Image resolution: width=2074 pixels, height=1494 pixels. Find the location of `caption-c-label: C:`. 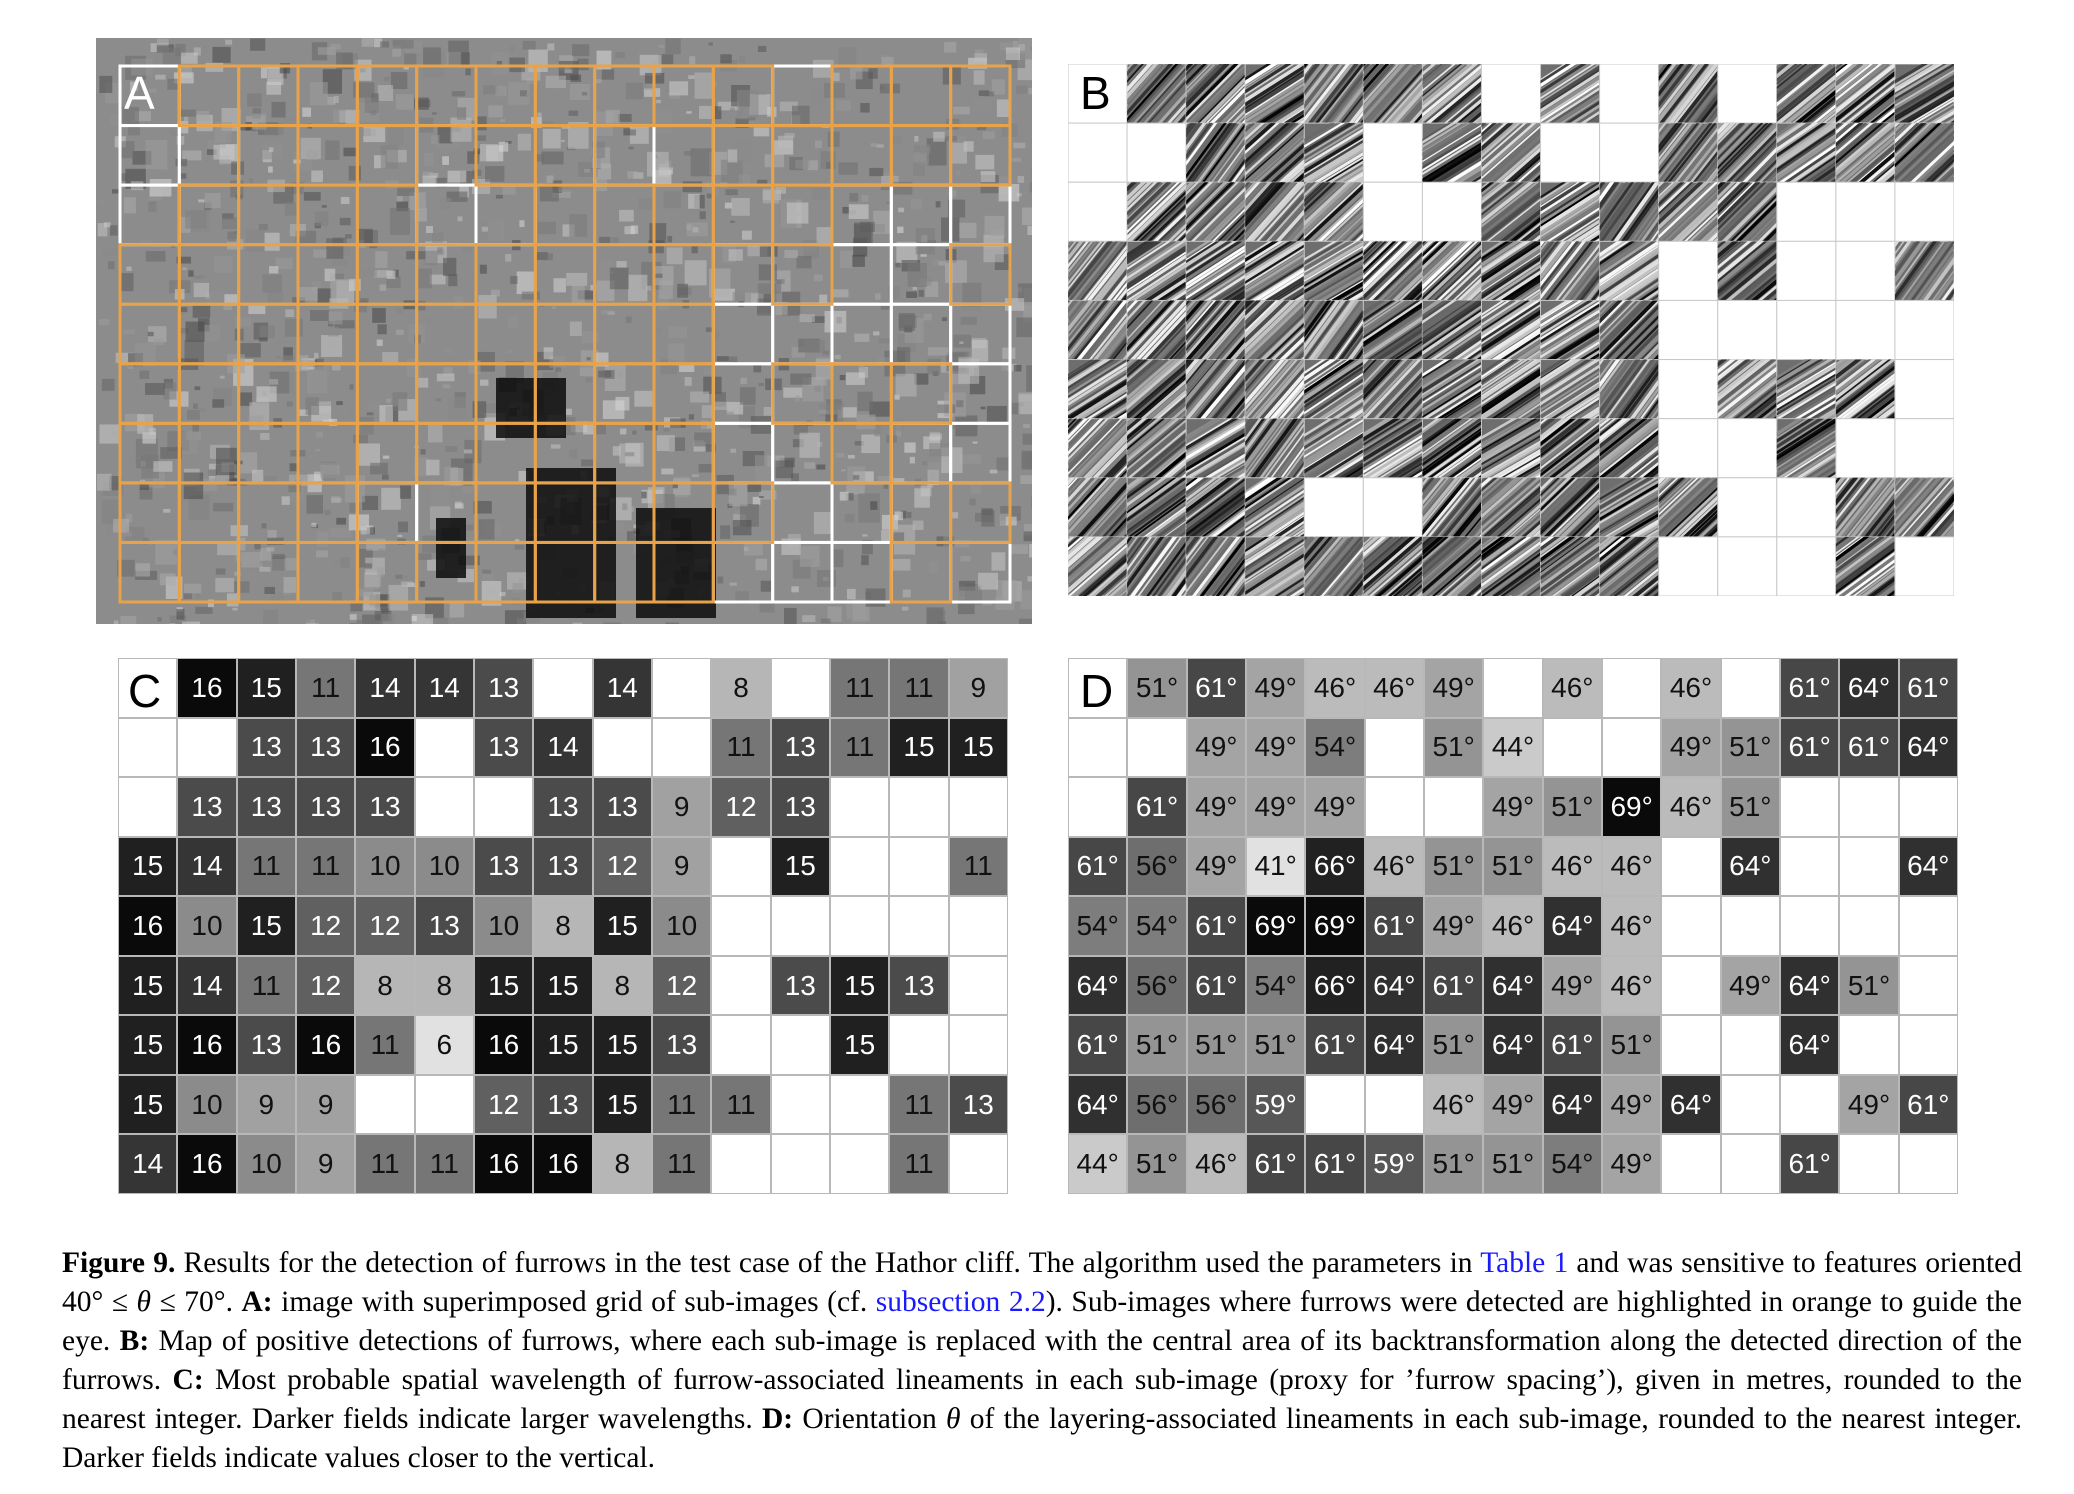

caption-c-label: C: is located at coordinates (188, 1380).